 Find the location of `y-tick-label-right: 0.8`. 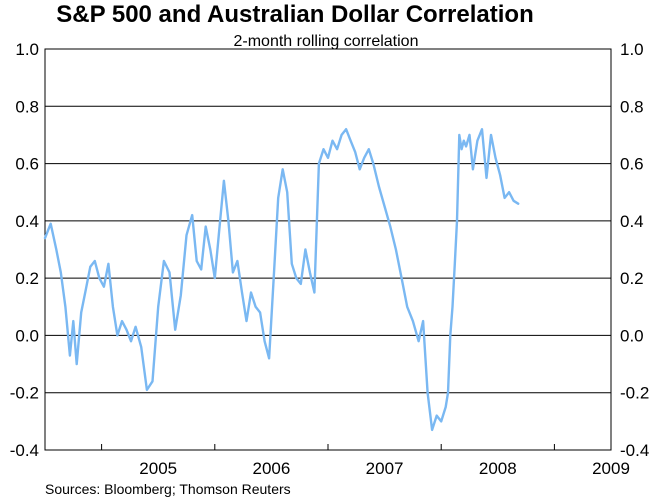

y-tick-label-right: 0.8 is located at coordinates (632, 106).